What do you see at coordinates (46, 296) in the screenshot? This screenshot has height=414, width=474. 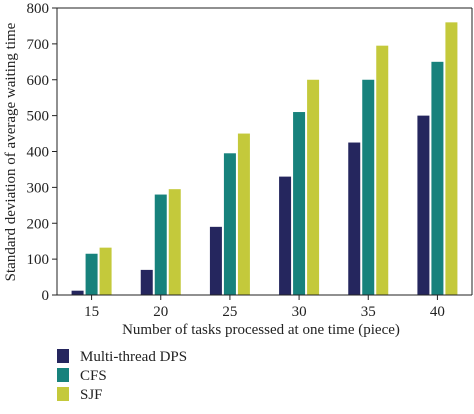 I see `y-tick-label: 0` at bounding box center [46, 296].